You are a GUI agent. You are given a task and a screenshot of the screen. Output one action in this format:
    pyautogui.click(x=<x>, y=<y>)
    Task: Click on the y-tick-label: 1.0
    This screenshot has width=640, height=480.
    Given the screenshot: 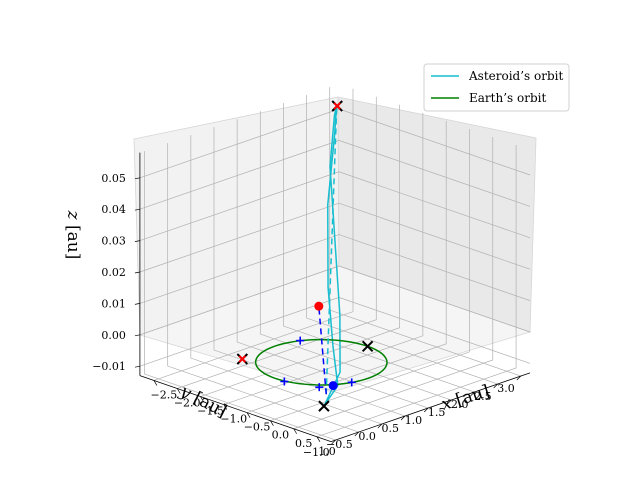 What is the action you would take?
    pyautogui.click(x=414, y=420)
    